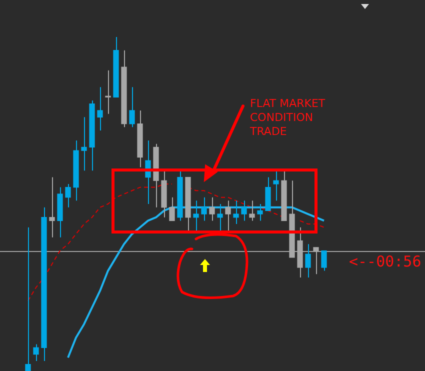 This screenshot has width=425, height=371. I want to click on annotation: <--00:56, so click(385, 261).